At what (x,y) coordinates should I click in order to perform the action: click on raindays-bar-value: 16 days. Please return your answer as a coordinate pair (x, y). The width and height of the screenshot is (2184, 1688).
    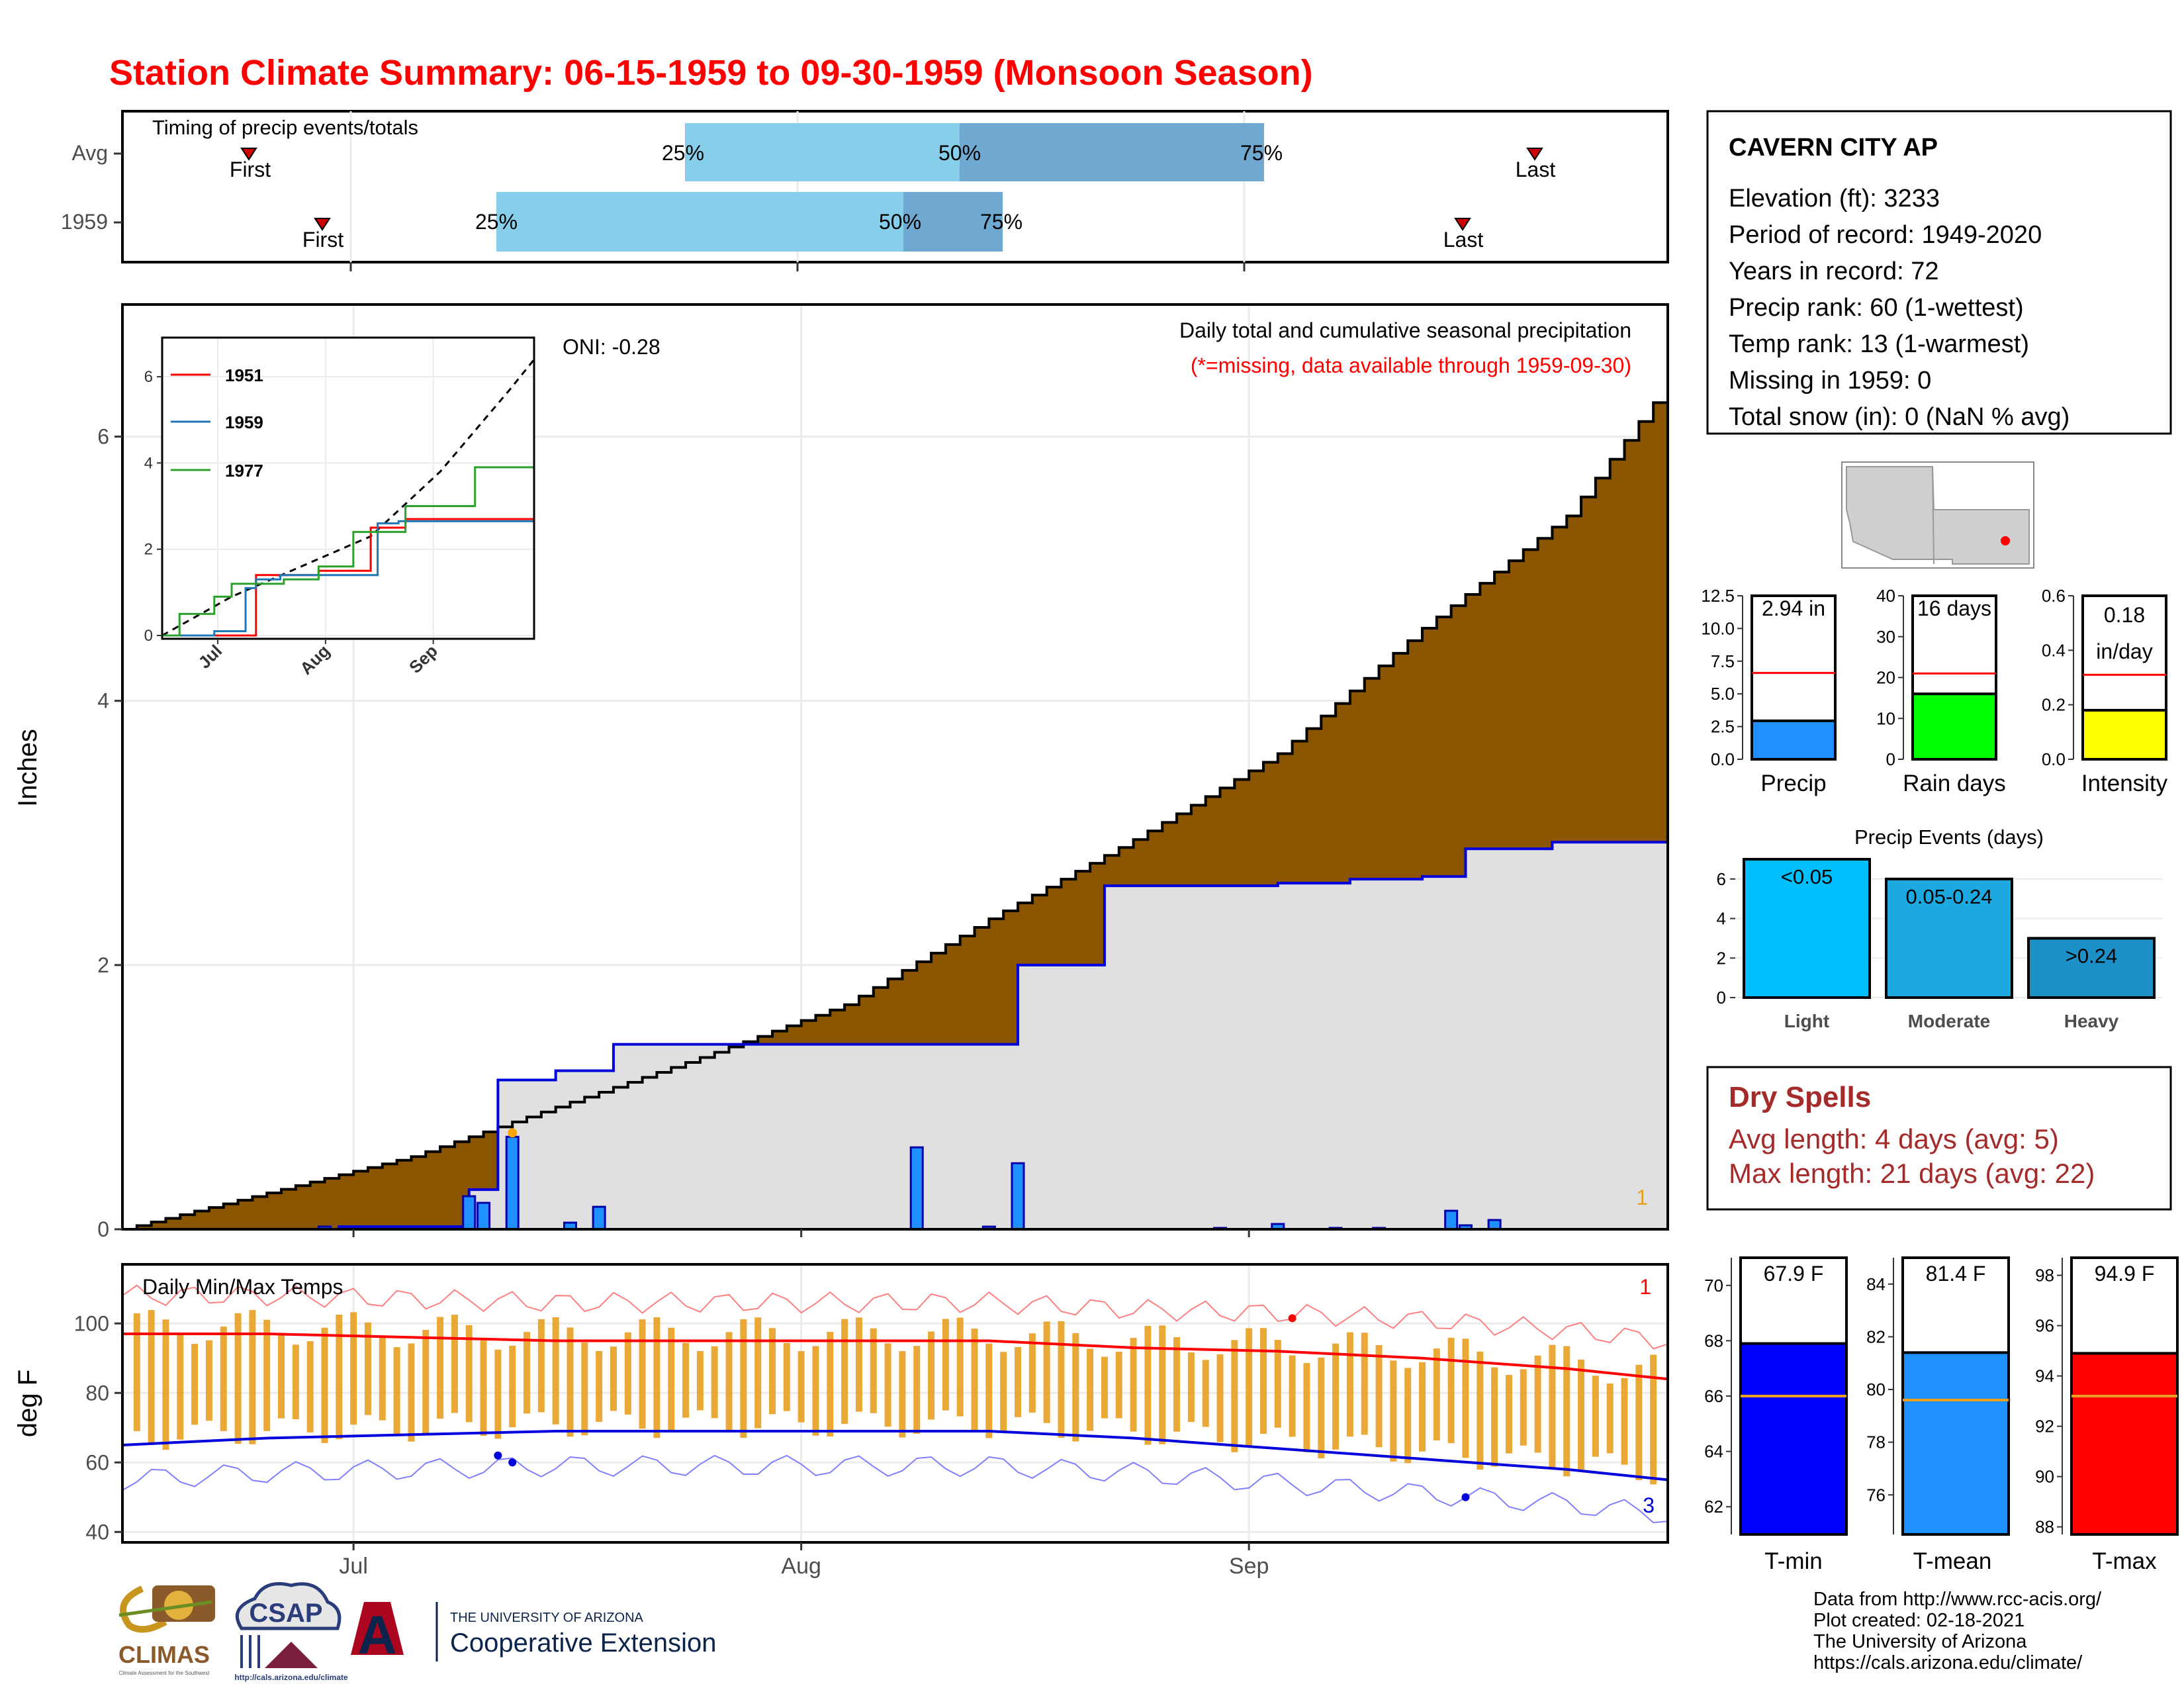
    Looking at the image, I should click on (1954, 608).